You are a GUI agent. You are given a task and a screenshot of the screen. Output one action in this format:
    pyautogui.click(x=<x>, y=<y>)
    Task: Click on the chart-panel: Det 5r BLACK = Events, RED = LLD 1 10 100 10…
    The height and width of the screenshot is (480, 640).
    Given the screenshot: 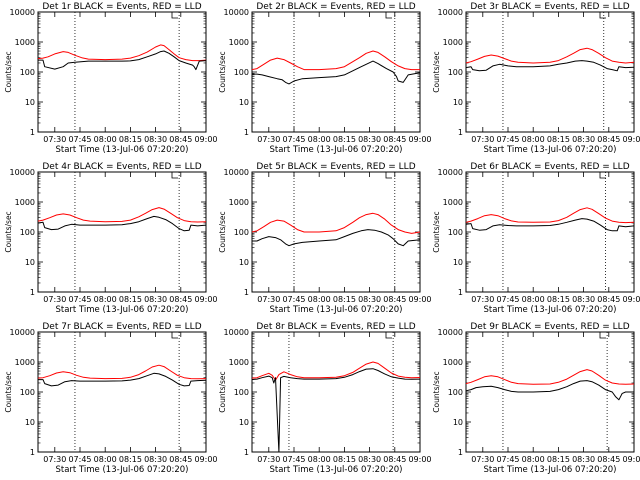 What is the action you would take?
    pyautogui.click(x=325, y=238)
    